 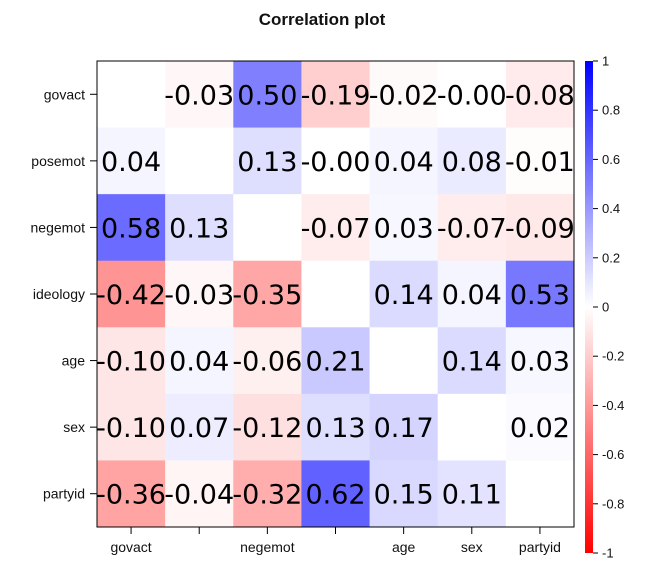 I want to click on heatmap-cell-label: 0.03, so click(x=404, y=228).